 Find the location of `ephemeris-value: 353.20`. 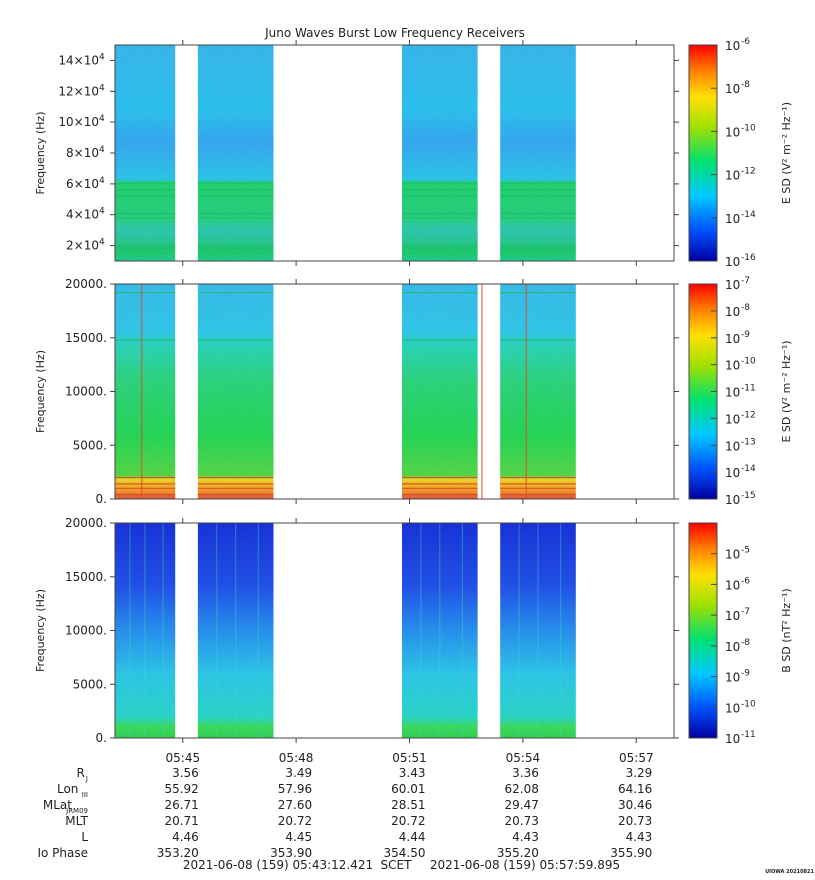

ephemeris-value: 353.20 is located at coordinates (178, 853).